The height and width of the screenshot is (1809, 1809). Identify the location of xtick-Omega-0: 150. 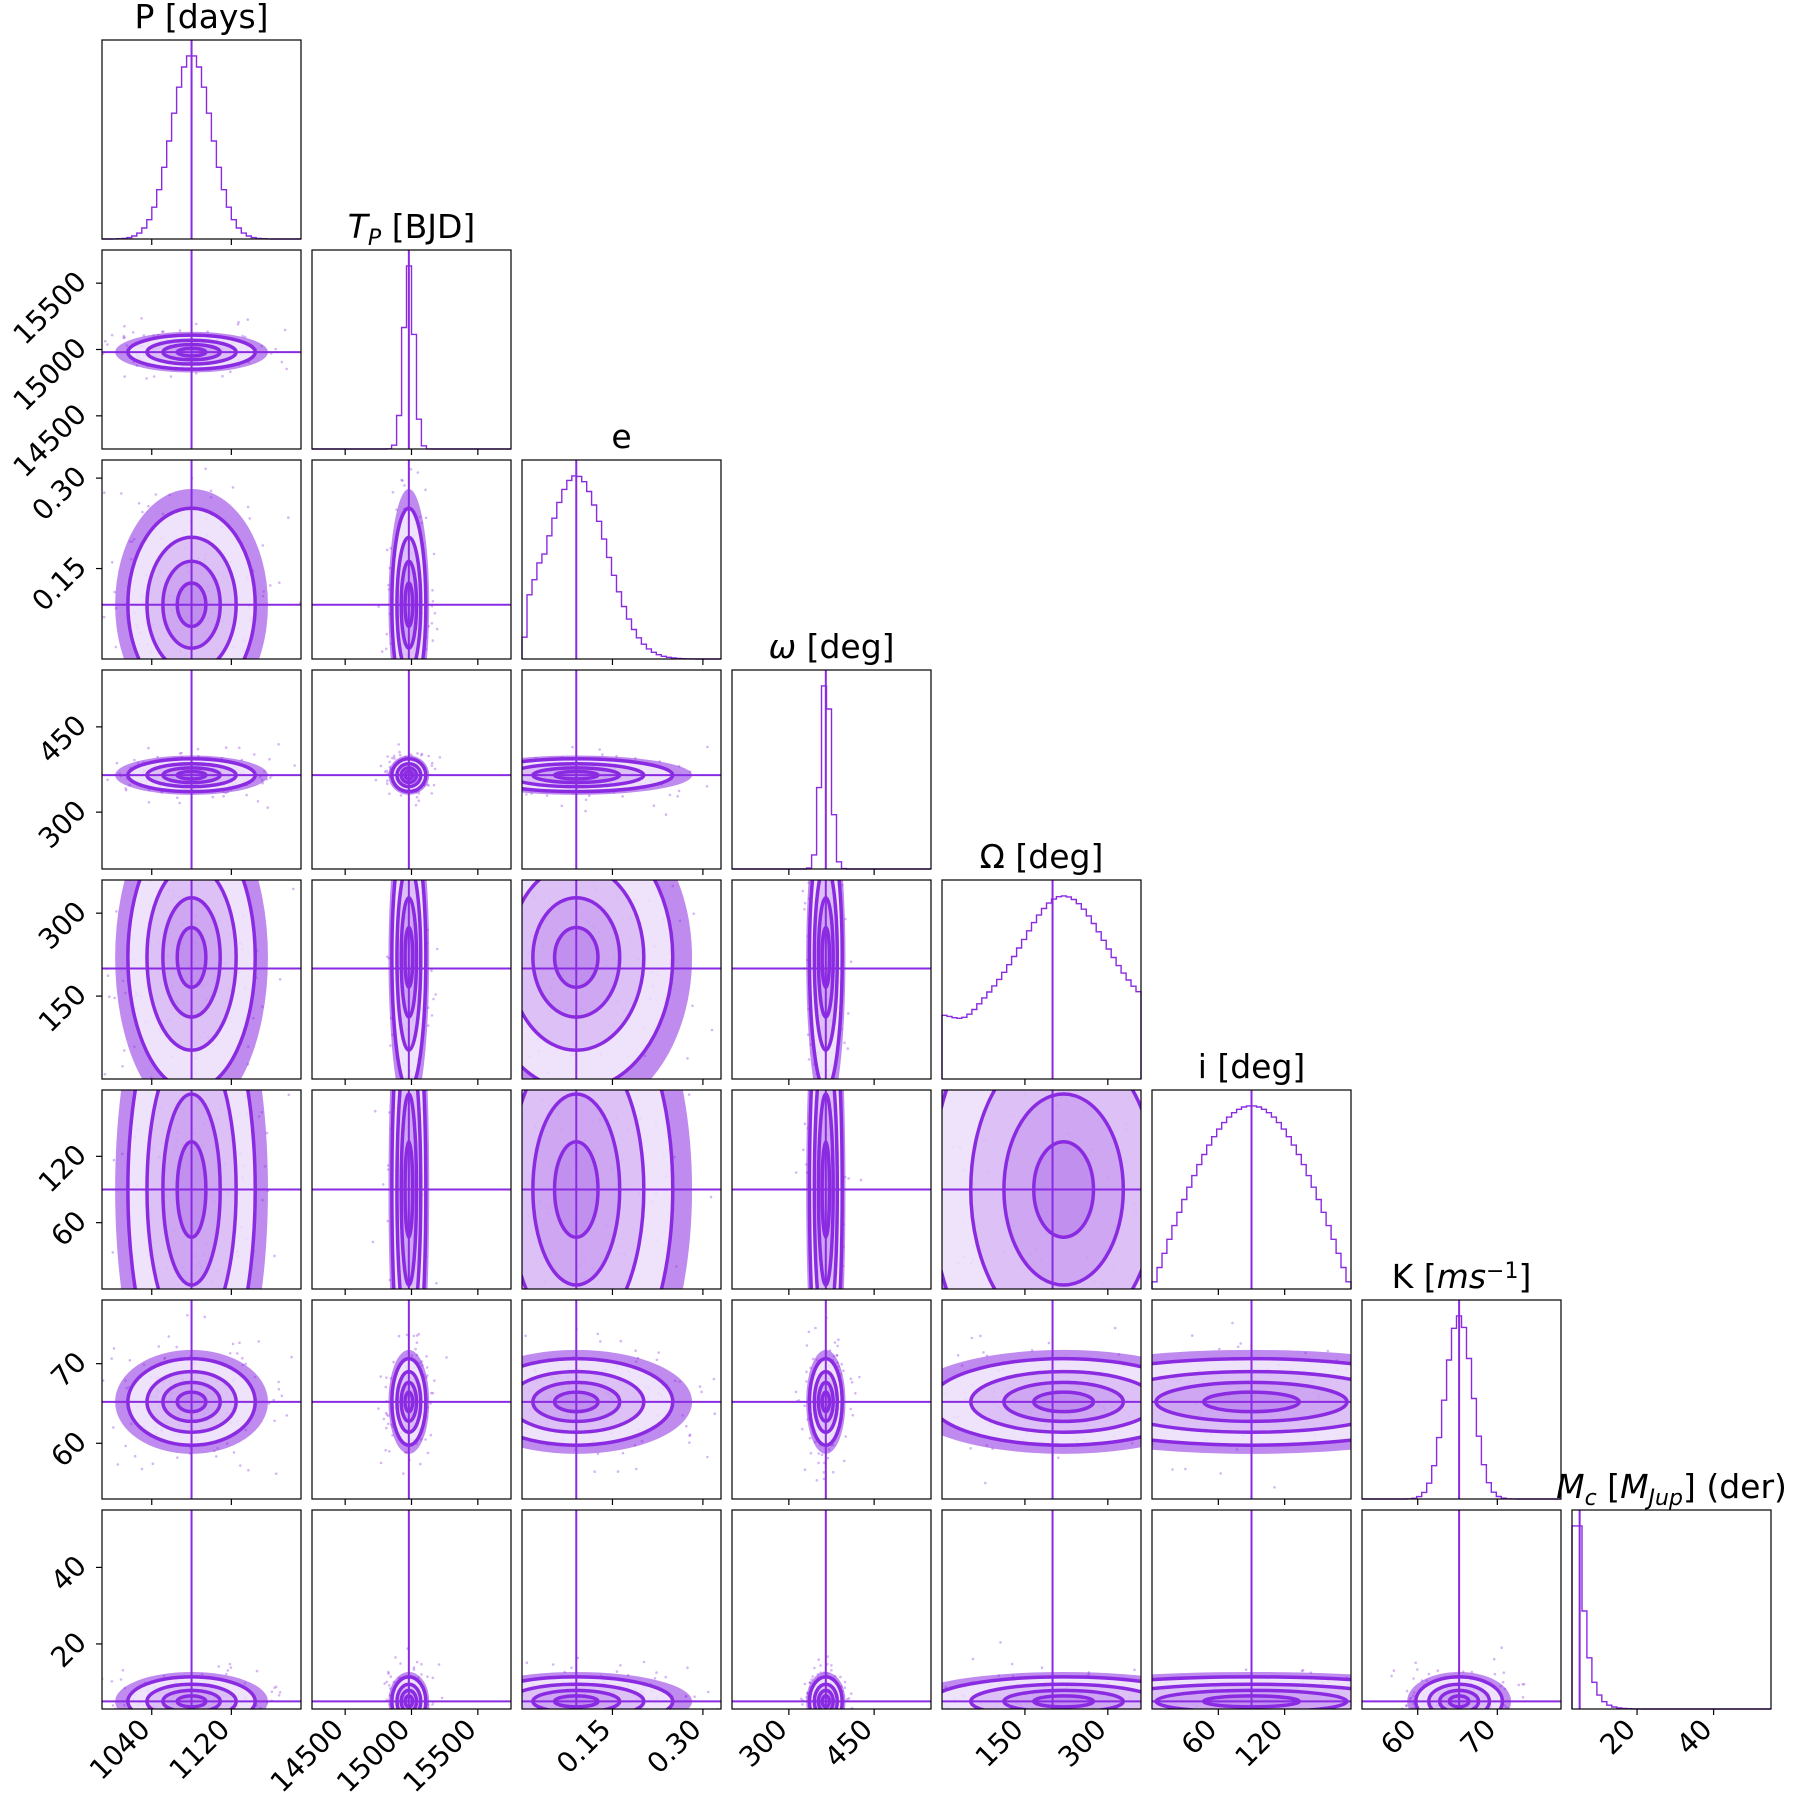
(999, 1743).